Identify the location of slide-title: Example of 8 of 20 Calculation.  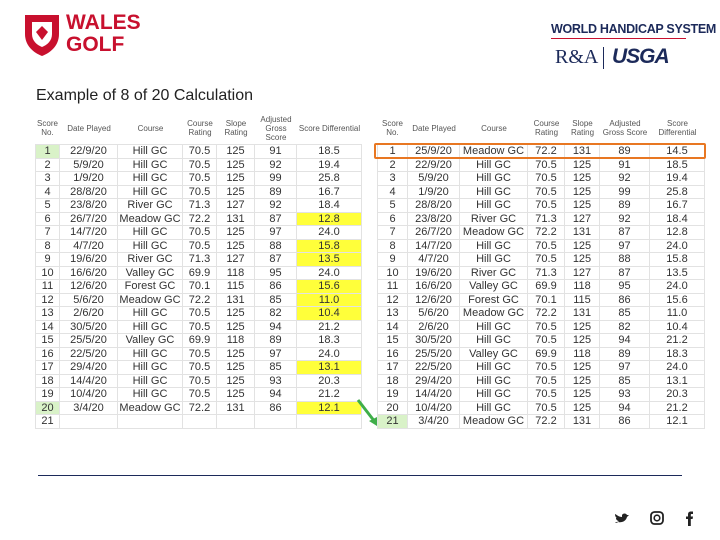
(145, 95).